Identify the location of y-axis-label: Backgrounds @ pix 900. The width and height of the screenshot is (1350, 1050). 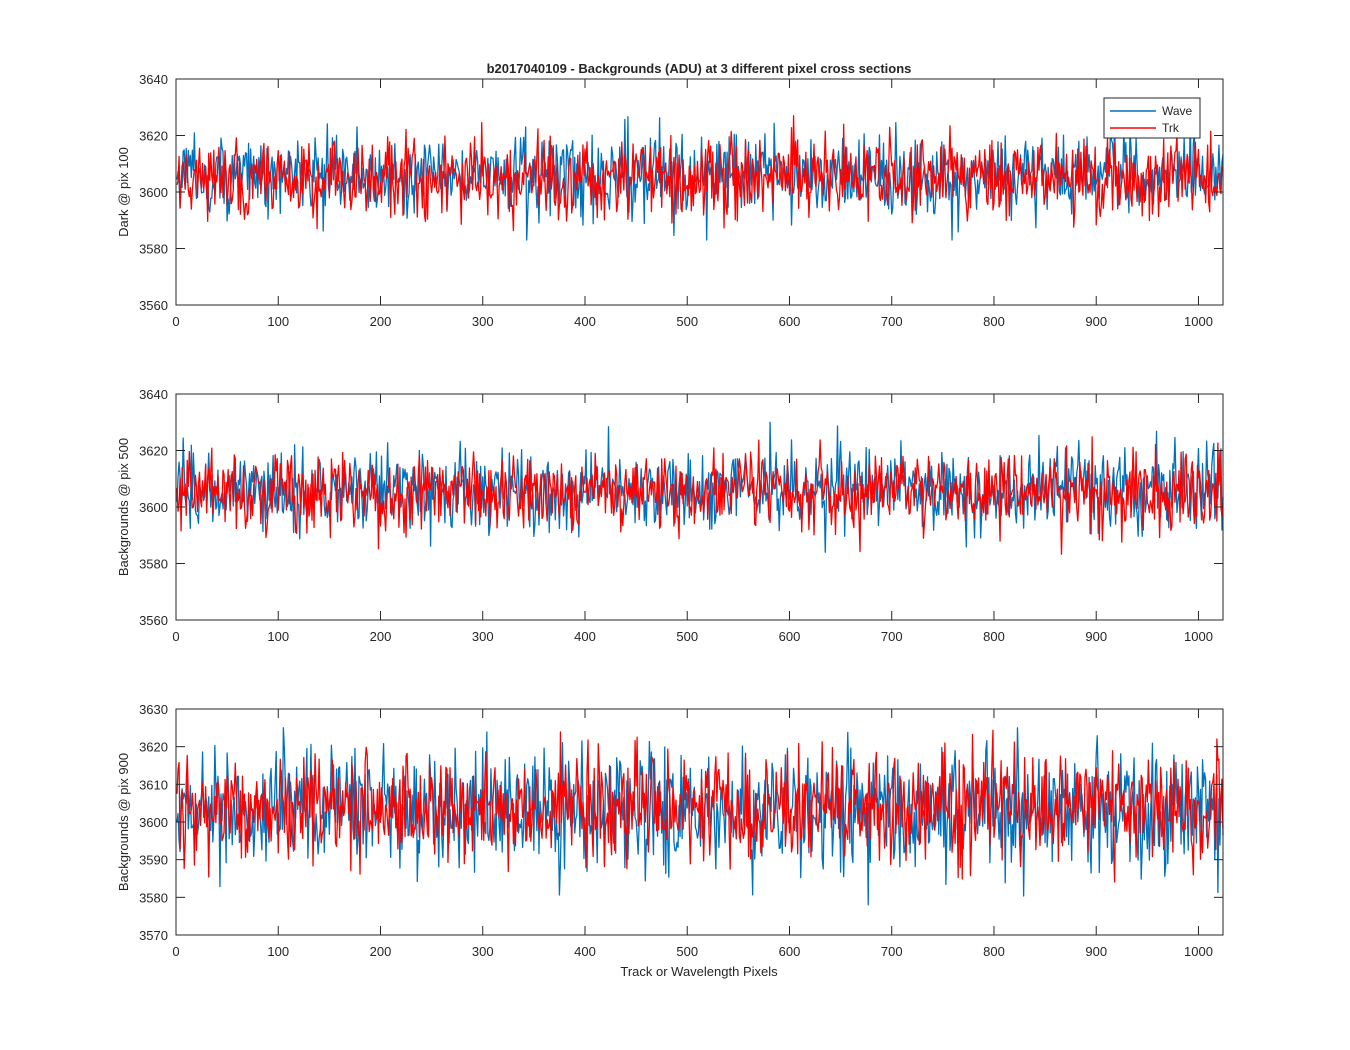
(123, 822).